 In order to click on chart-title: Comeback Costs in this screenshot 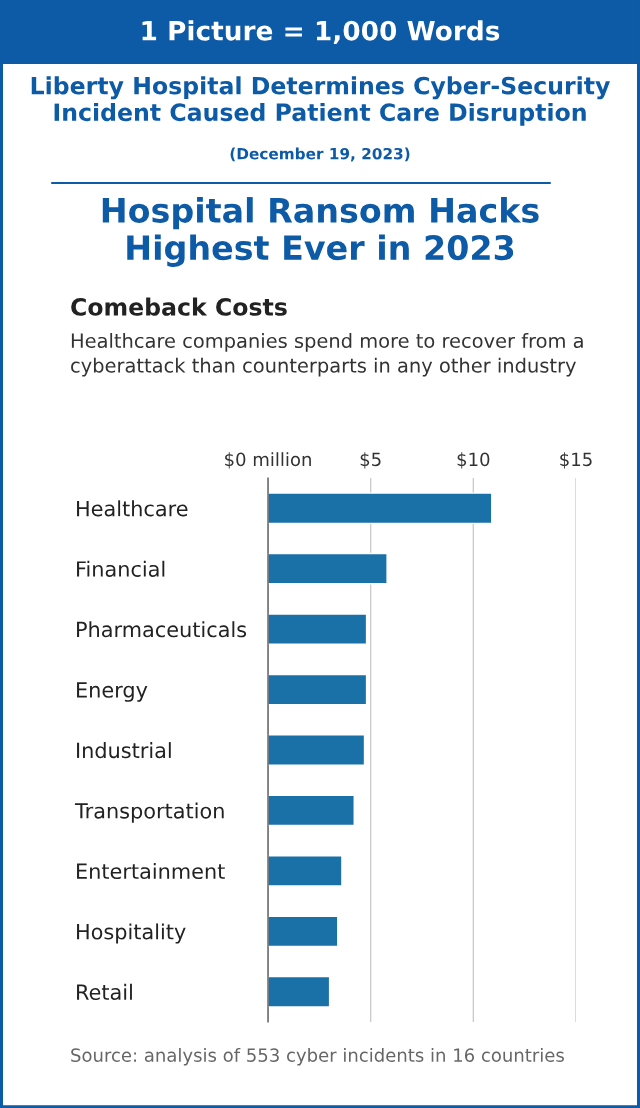, I will do `click(179, 306)`.